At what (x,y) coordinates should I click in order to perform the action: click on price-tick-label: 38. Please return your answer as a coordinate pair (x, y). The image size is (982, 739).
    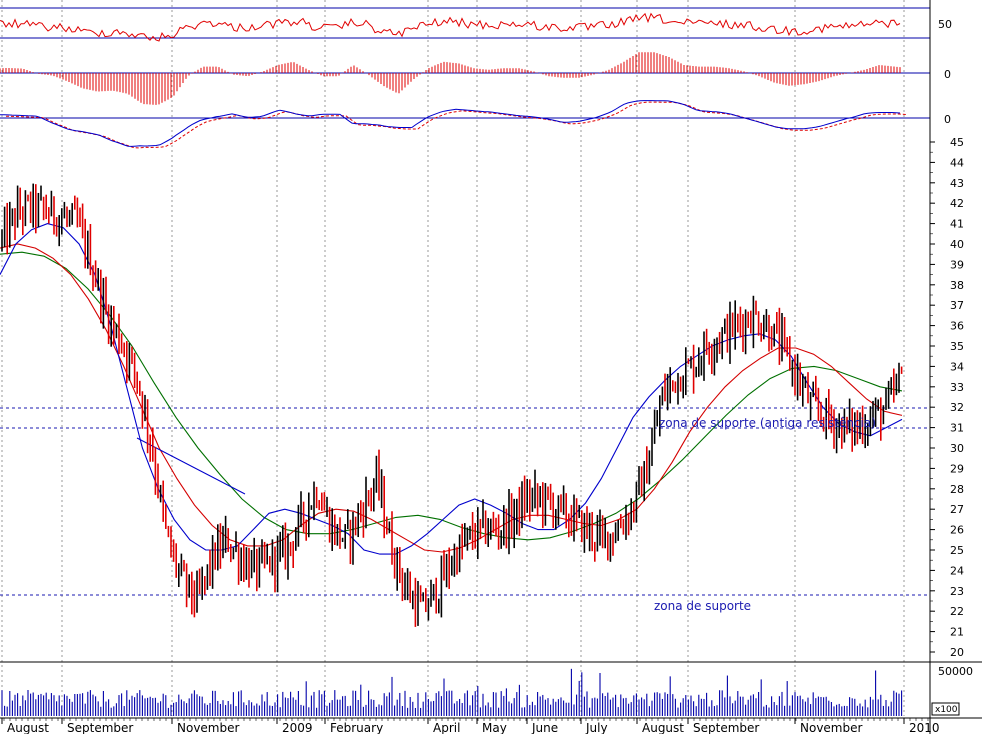
    Looking at the image, I should click on (957, 285).